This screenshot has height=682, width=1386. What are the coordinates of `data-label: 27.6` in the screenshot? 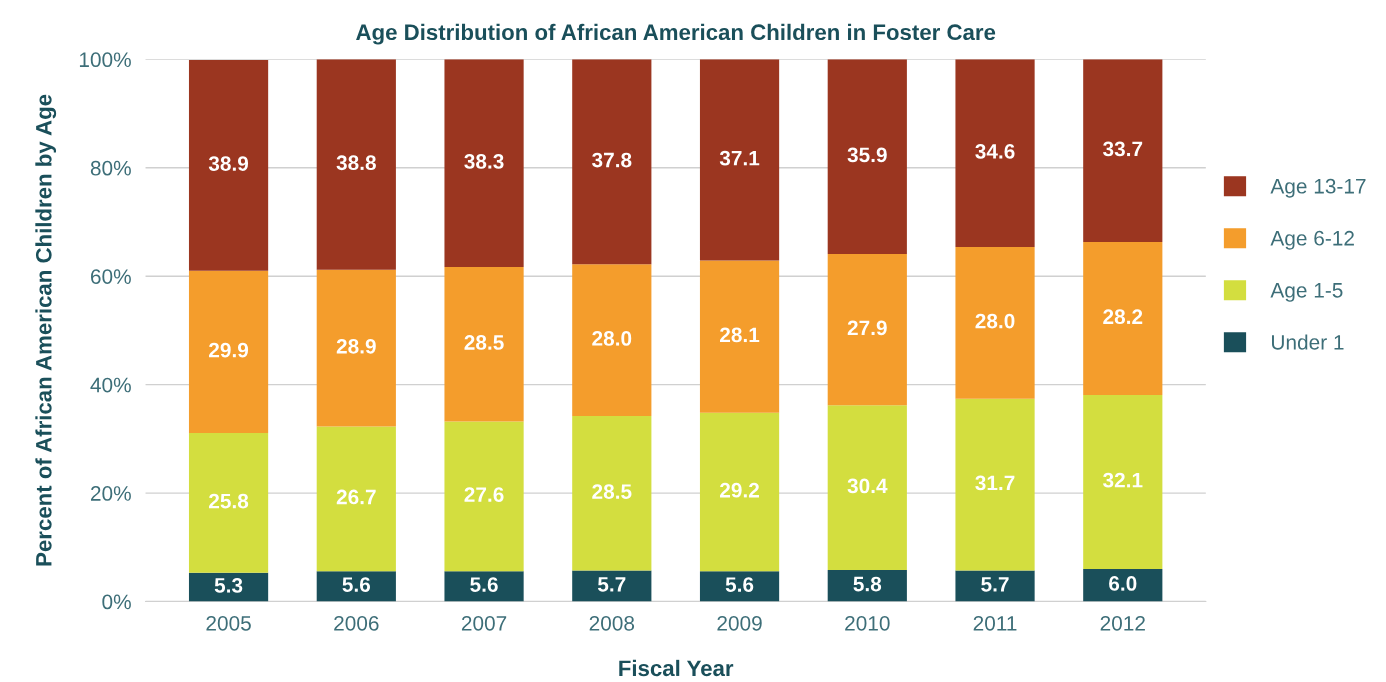 It's located at (484, 494).